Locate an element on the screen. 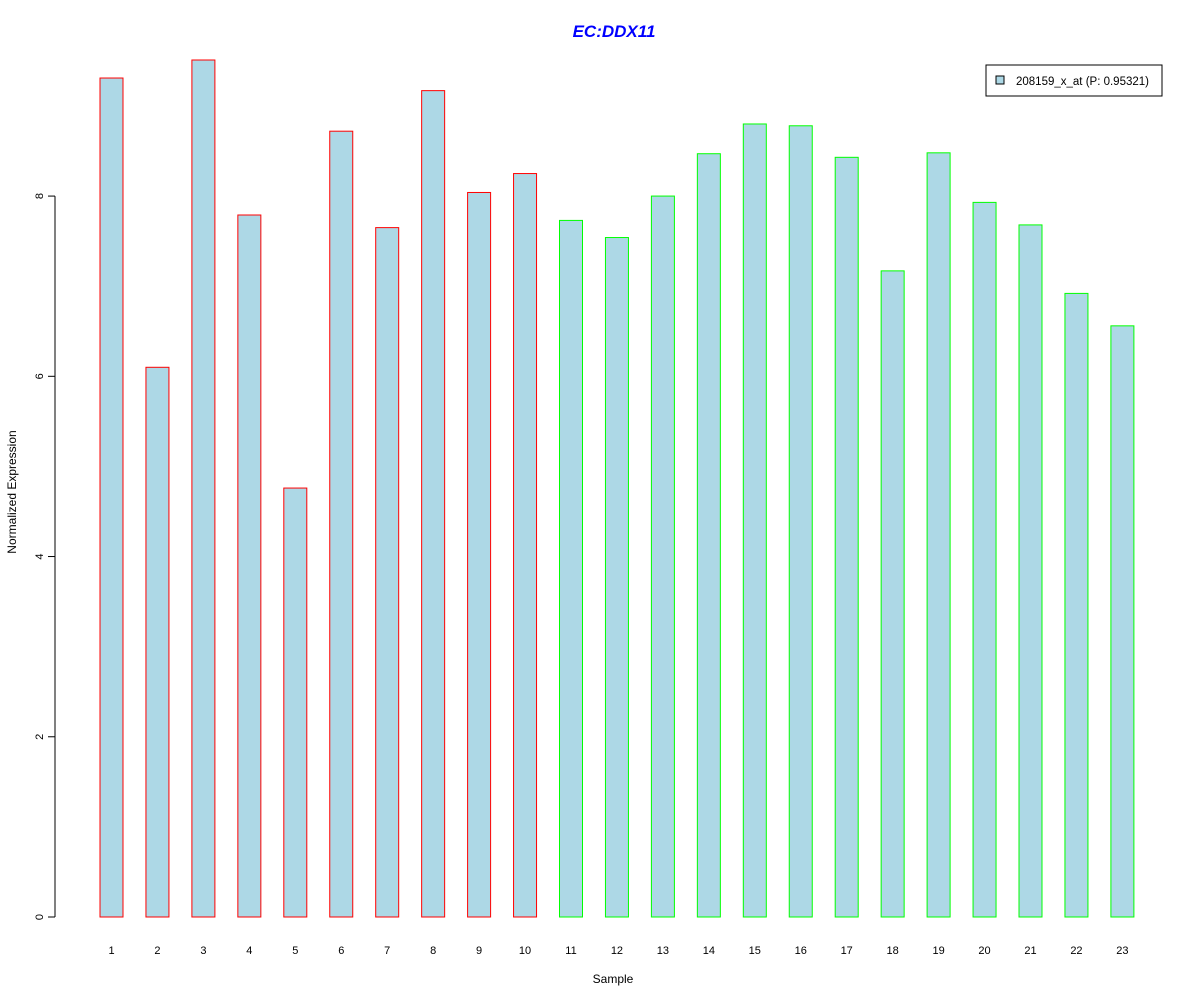 The height and width of the screenshot is (1000, 1200). x-axis-tick-labels: 1 2 3 4 5 6 7 8 9 10 11 12 13 14 15 16 17 18 19 20 21 22 23 is located at coordinates (618, 951).